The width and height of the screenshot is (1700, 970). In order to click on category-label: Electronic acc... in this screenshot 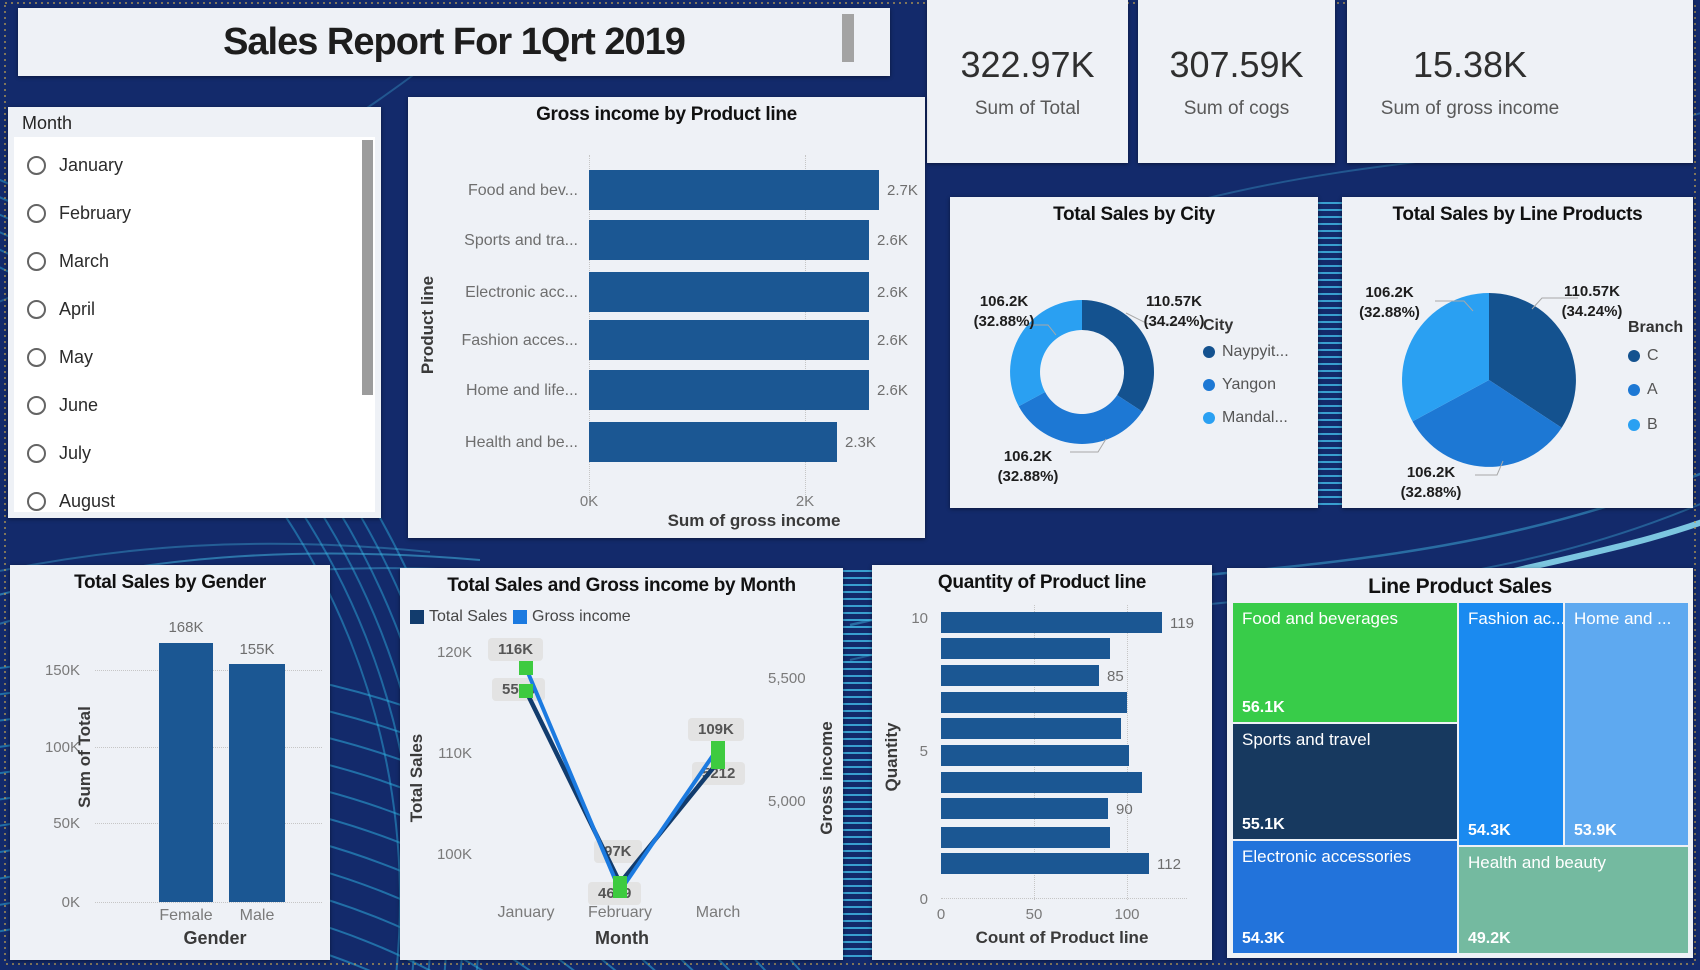, I will do `click(521, 292)`.